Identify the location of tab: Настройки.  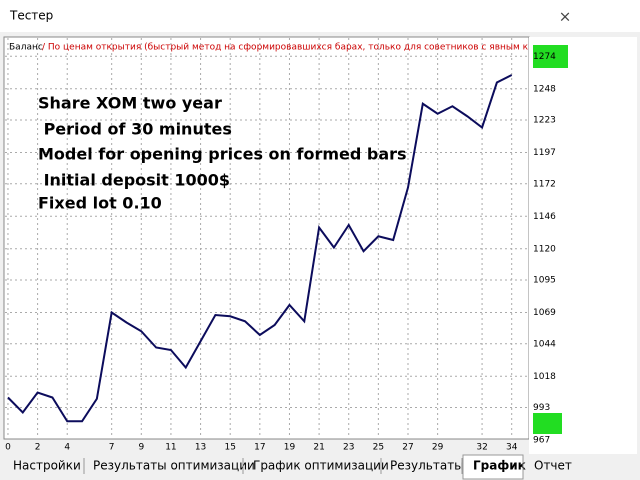
(47, 466).